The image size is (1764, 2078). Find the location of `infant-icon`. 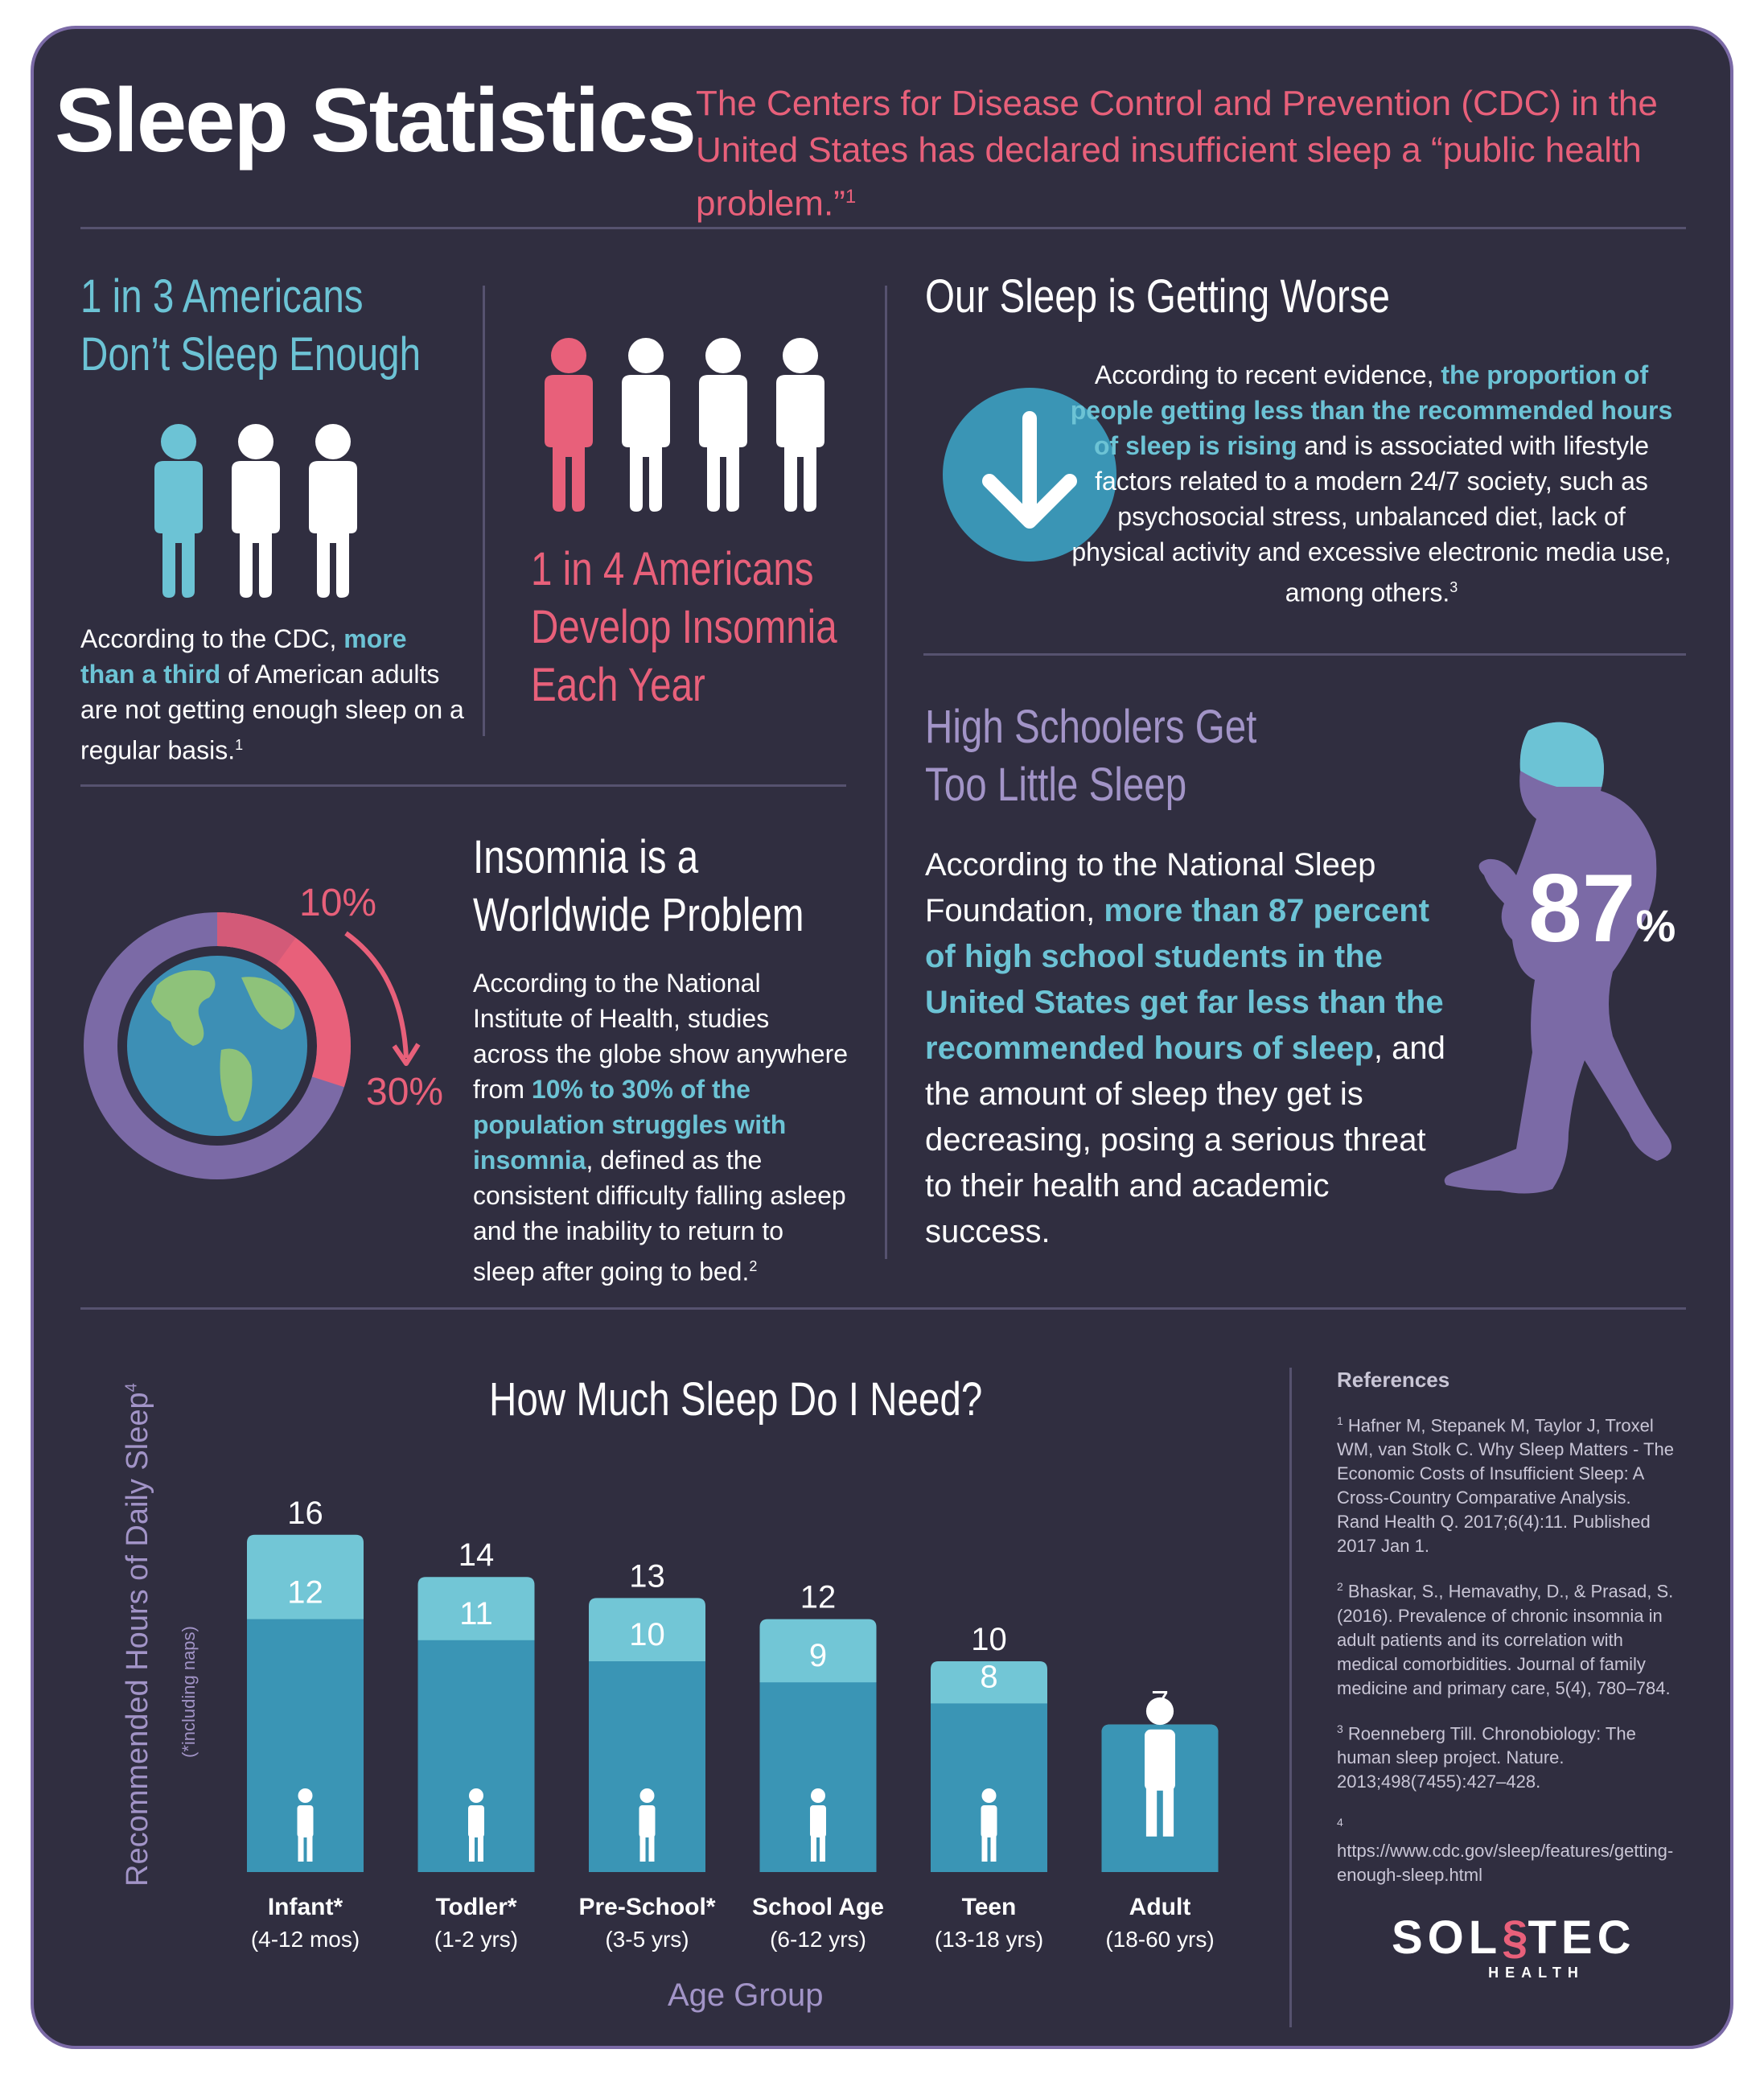

infant-icon is located at coordinates (306, 1825).